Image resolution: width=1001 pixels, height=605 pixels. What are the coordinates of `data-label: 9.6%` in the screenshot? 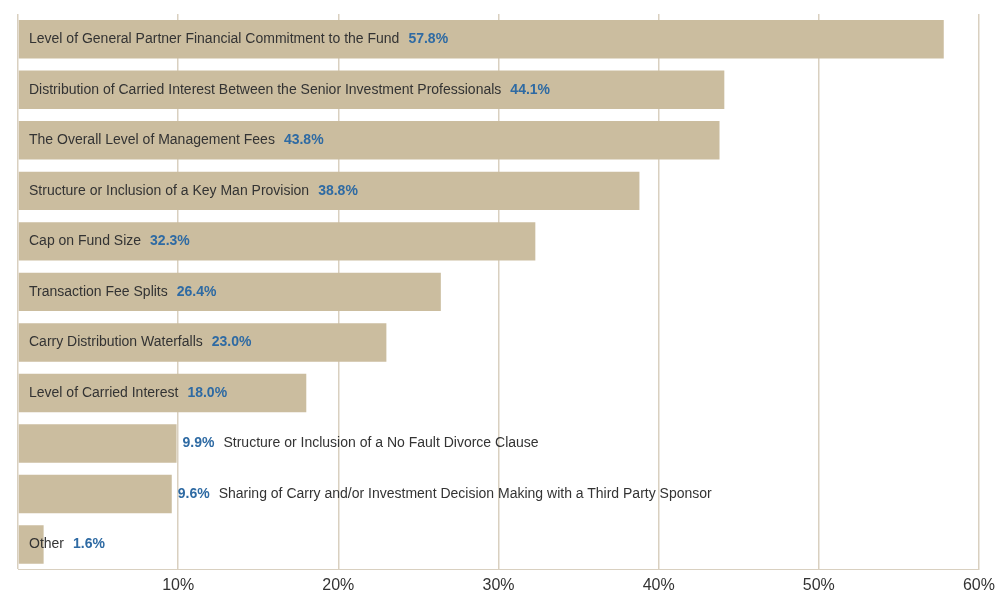 It's located at (194, 492).